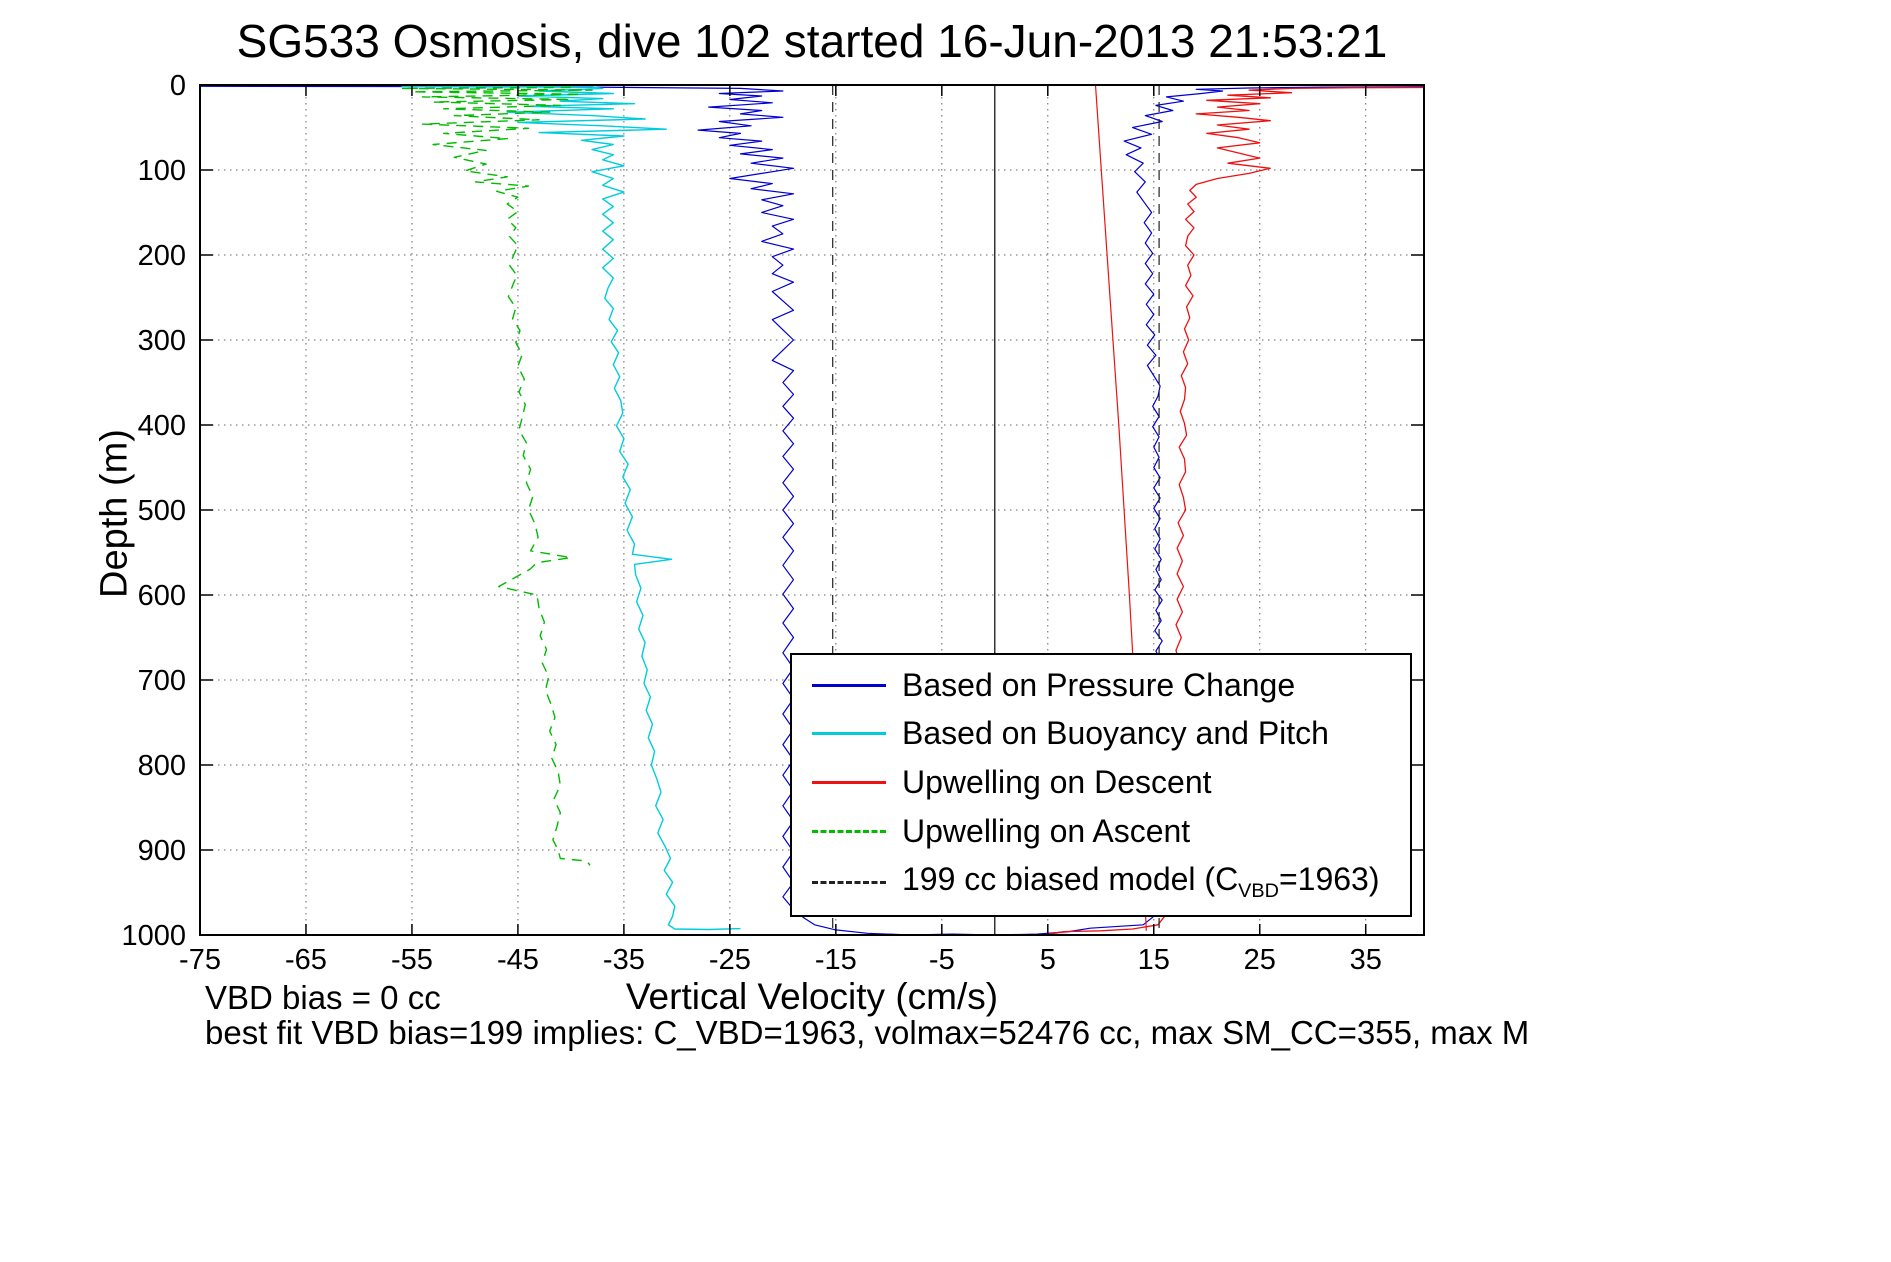 This screenshot has width=1891, height=1262. Describe the element at coordinates (162, 766) in the screenshot. I see `y-tick-label: 800` at that location.